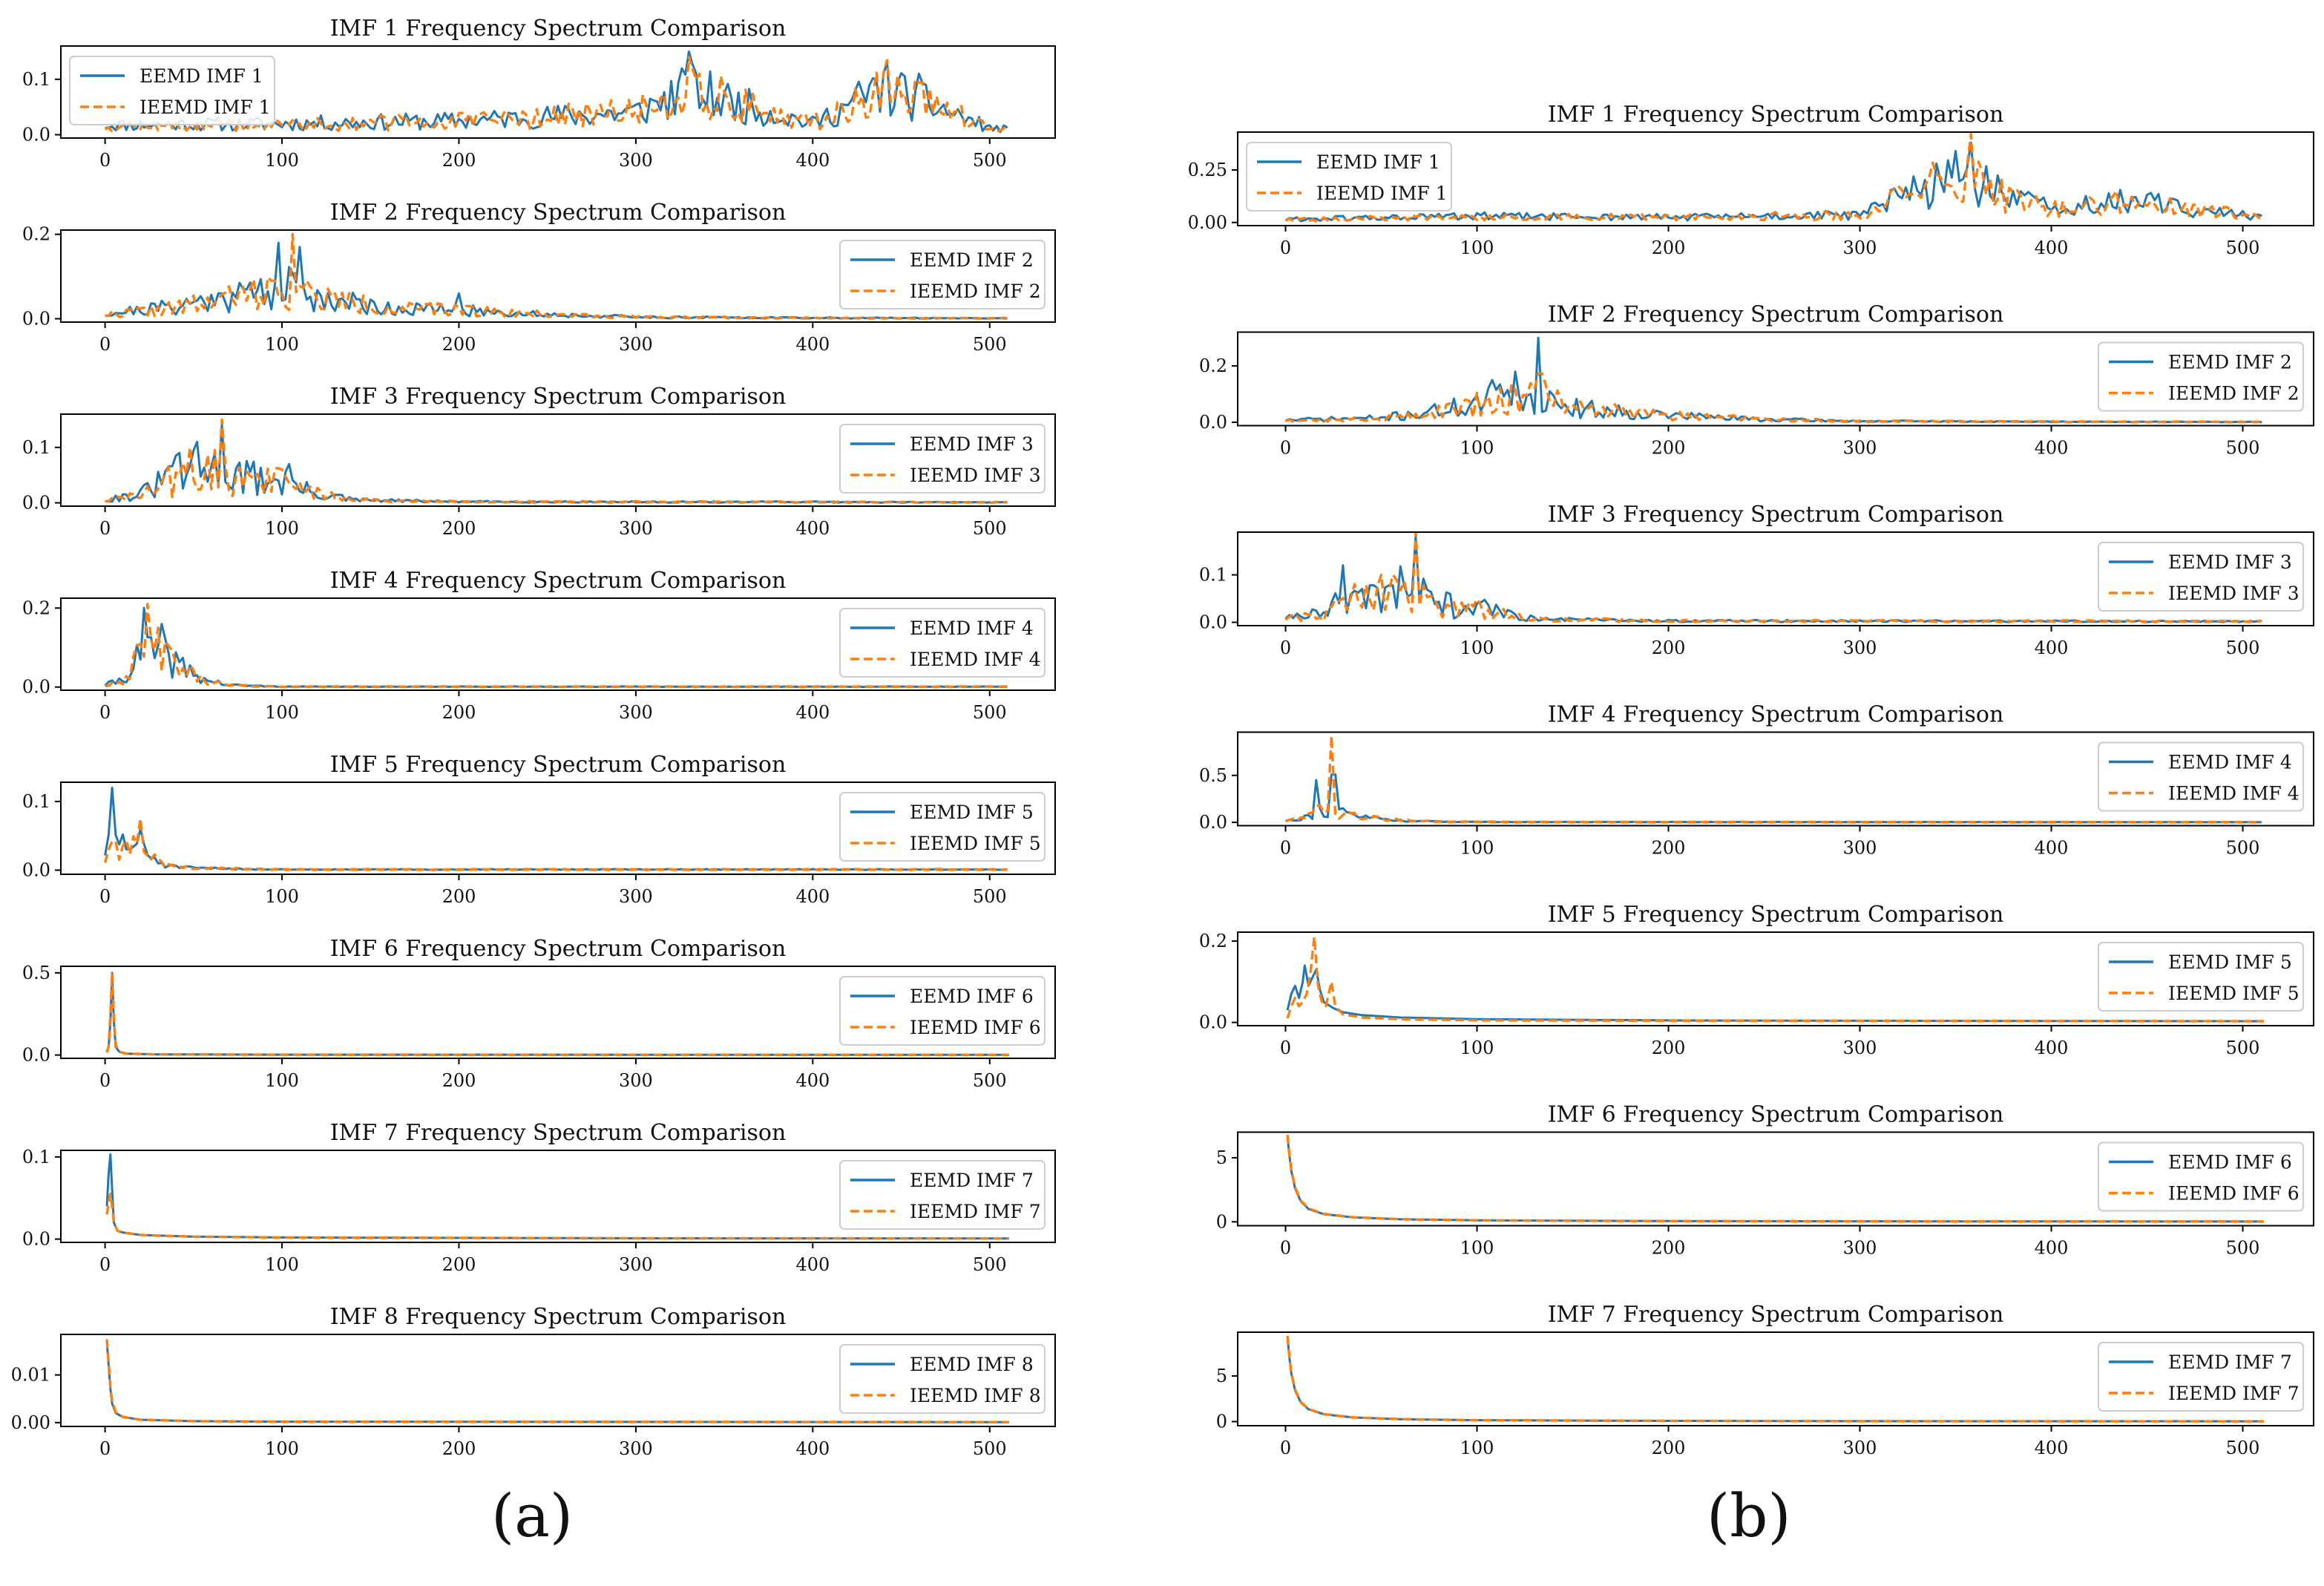 This screenshot has height=1586, width=2324. I want to click on series-eemd-line, so click(1773, 182).